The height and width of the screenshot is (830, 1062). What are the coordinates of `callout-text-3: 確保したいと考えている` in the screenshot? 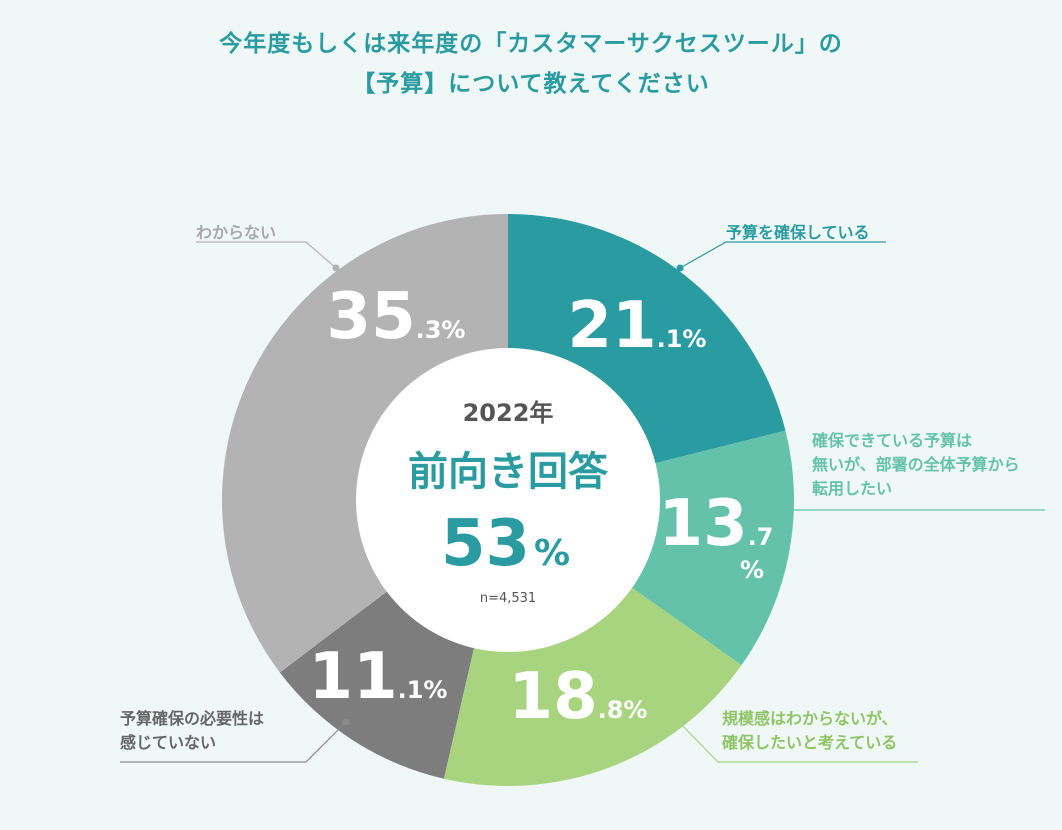 It's located at (809, 742).